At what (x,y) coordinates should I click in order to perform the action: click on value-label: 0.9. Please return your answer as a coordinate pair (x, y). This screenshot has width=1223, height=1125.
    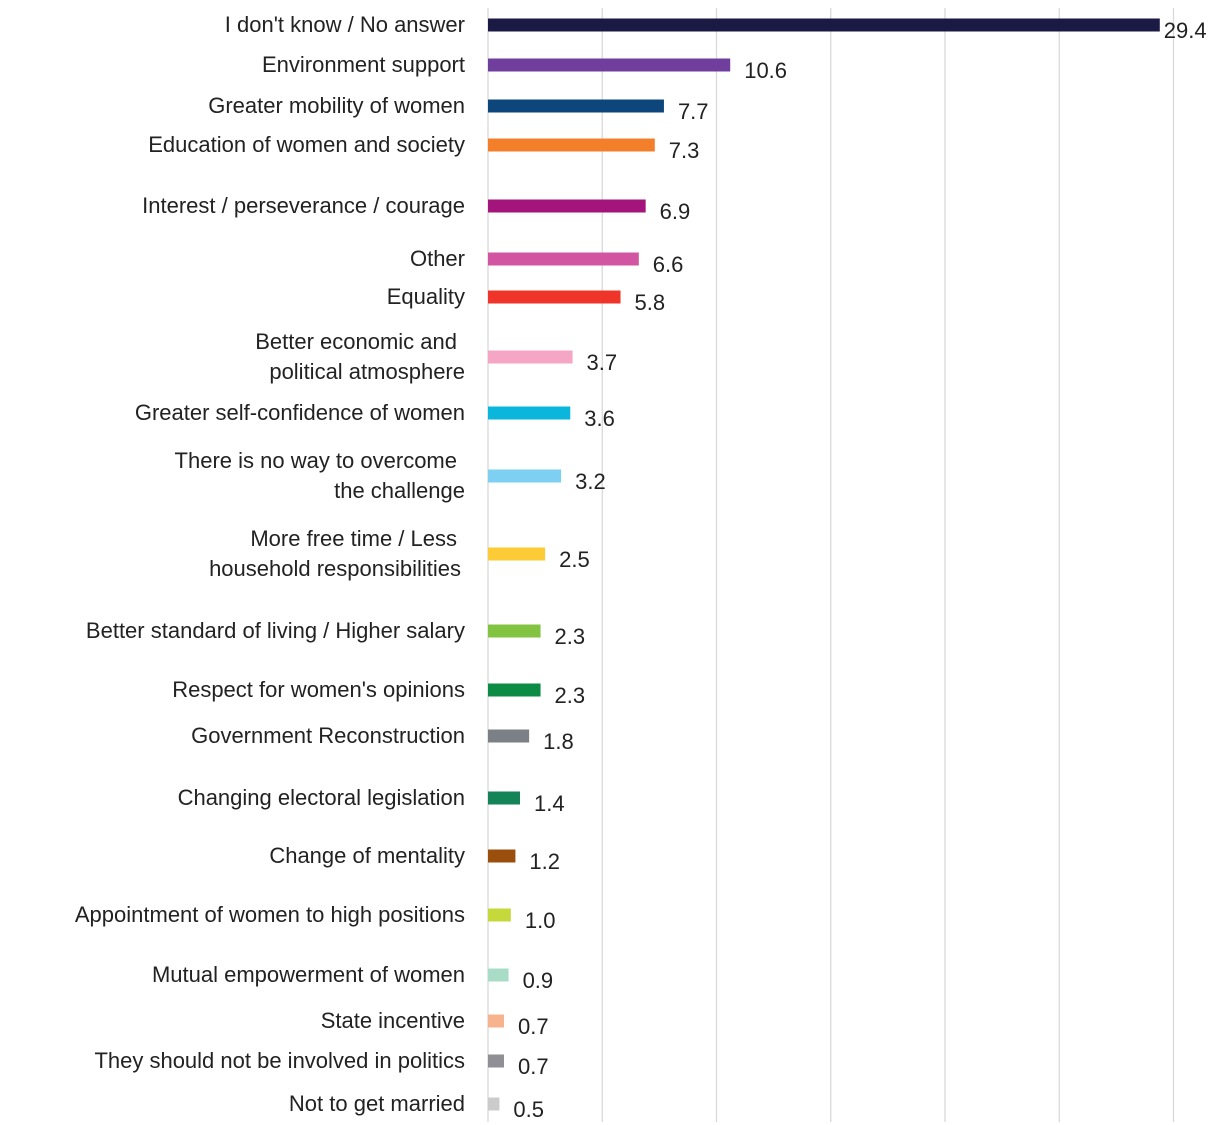
    Looking at the image, I should click on (538, 980).